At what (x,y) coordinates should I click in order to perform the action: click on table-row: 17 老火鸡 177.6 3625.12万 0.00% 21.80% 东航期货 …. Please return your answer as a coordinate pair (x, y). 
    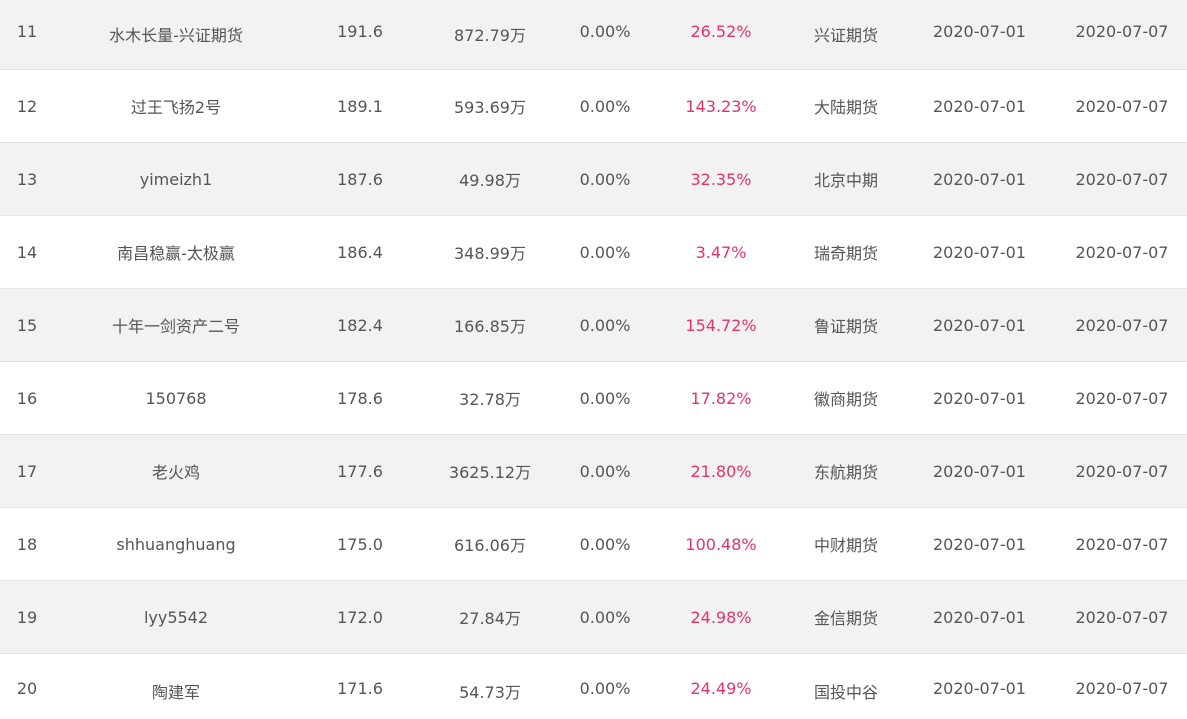
    Looking at the image, I should click on (593, 471).